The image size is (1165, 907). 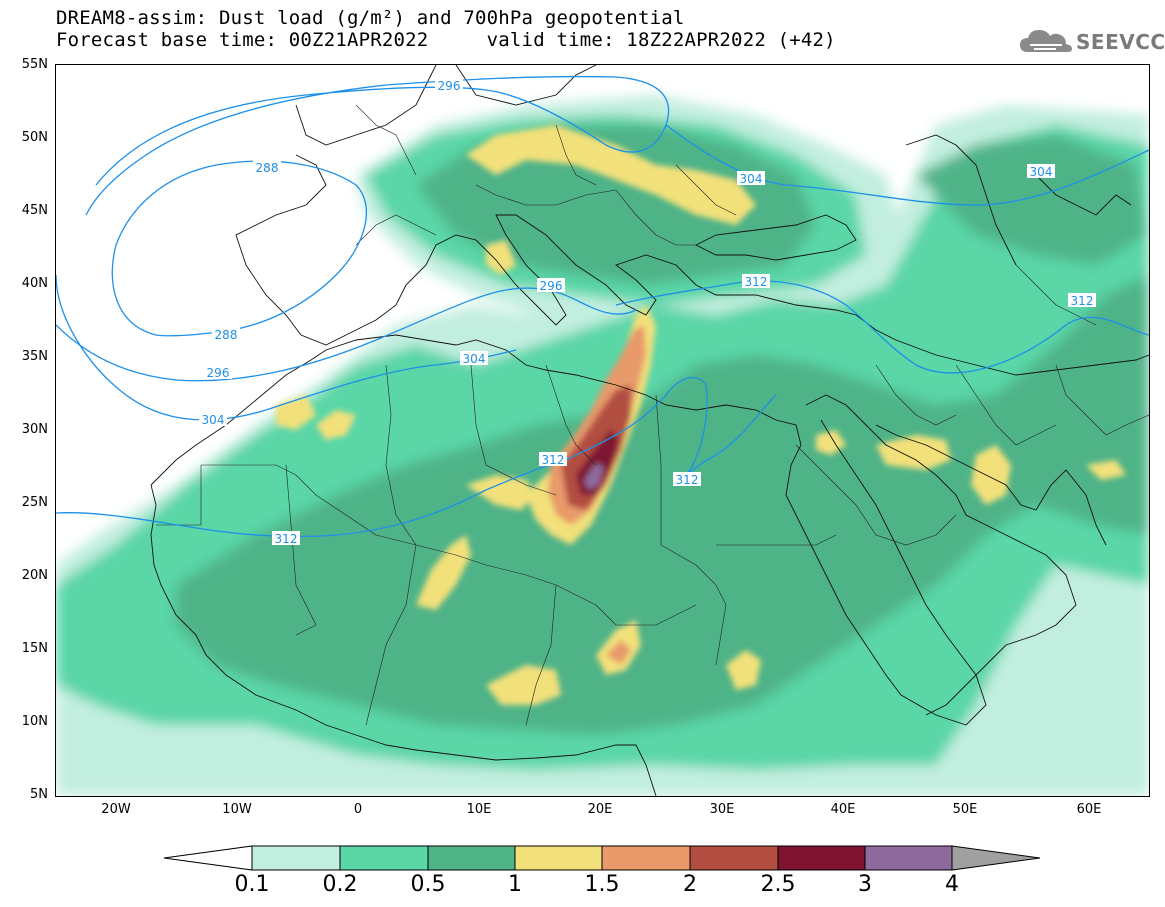 I want to click on colorbar-label: 0.5, so click(x=428, y=884).